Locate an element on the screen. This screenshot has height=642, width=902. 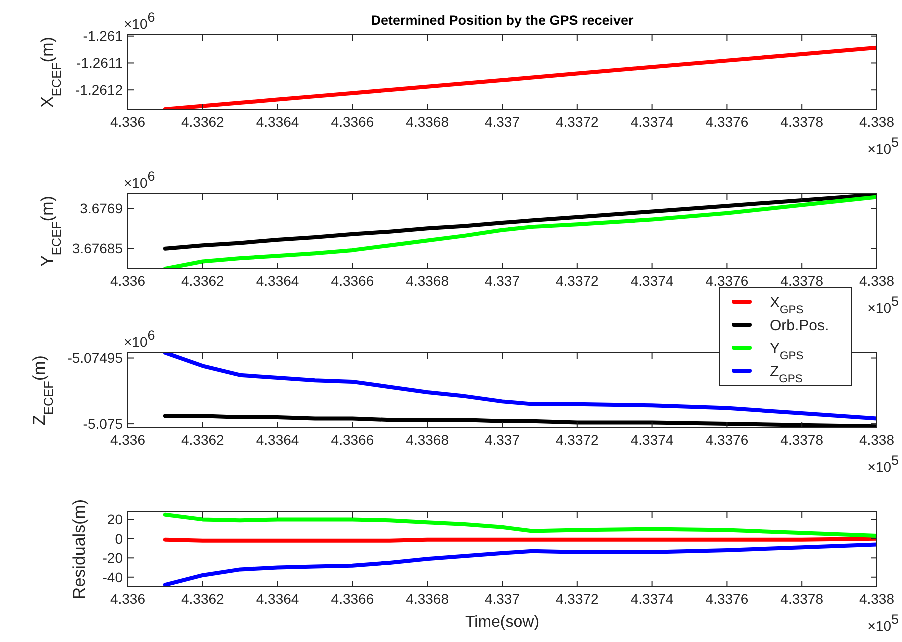
y-tick-label: -5.075 is located at coordinates (103, 424).